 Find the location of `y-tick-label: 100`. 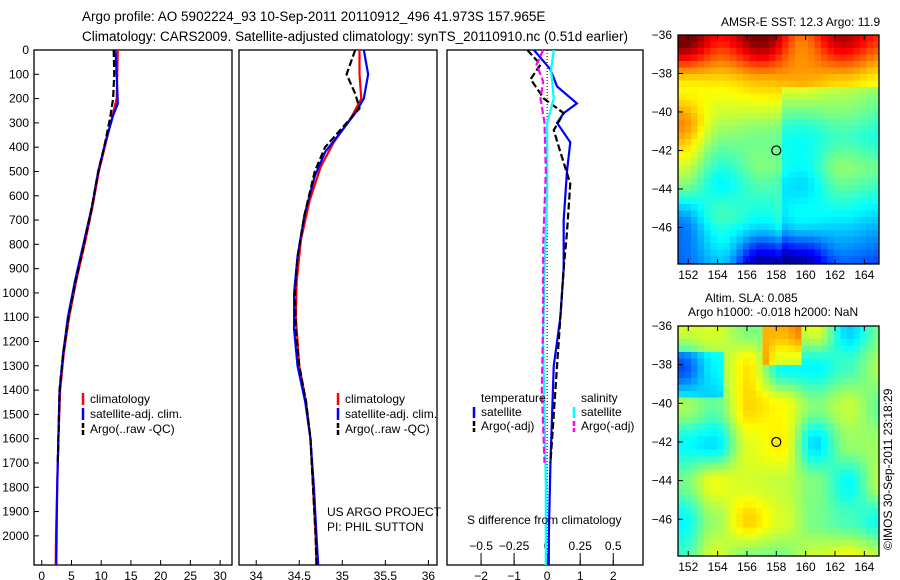

y-tick-label: 100 is located at coordinates (19, 74).